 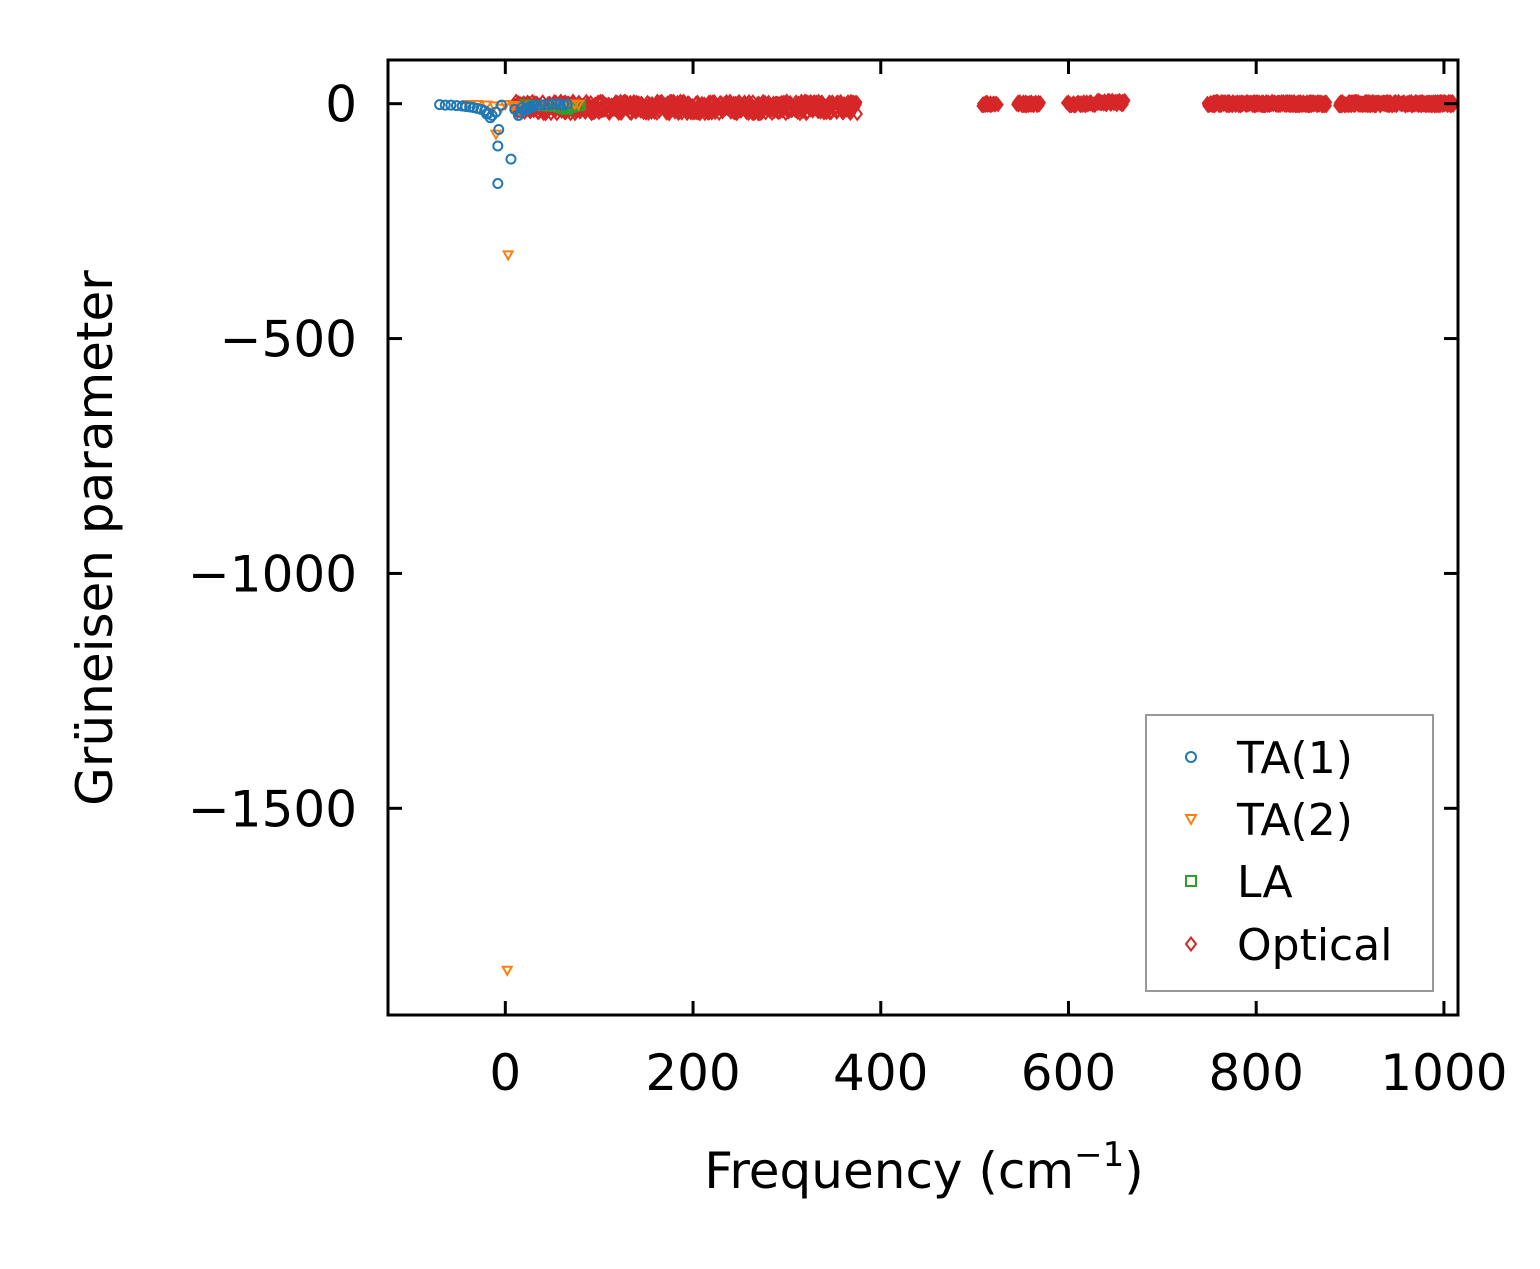 What do you see at coordinates (1191, 852) in the screenshot?
I see `legend-markers` at bounding box center [1191, 852].